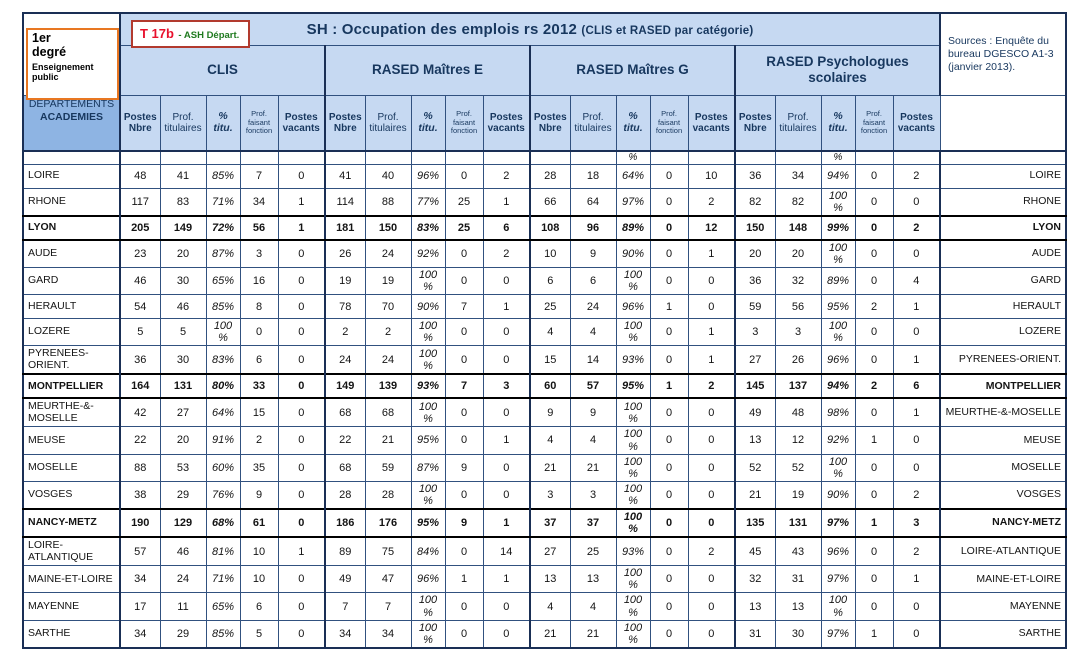  Describe the element at coordinates (71, 281) in the screenshot. I see `row-label-left-gard: GARD` at that location.